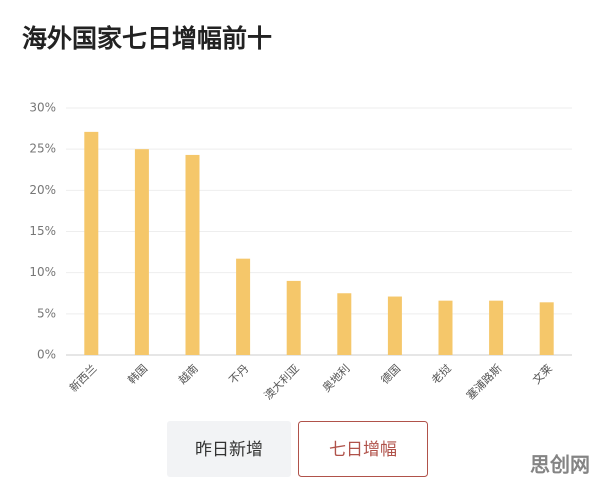  I want to click on x-tick-label: 韩国, so click(137, 373).